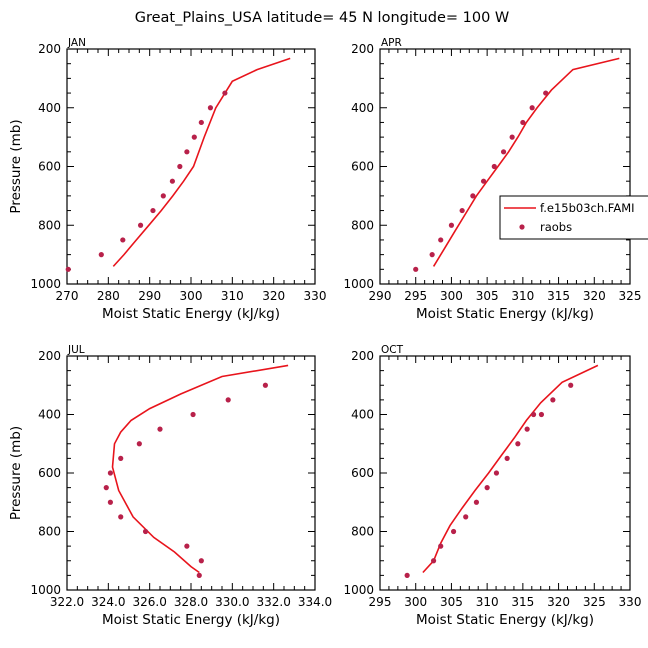  Describe the element at coordinates (522, 227) in the screenshot. I see `legend-marker-swatch` at that location.